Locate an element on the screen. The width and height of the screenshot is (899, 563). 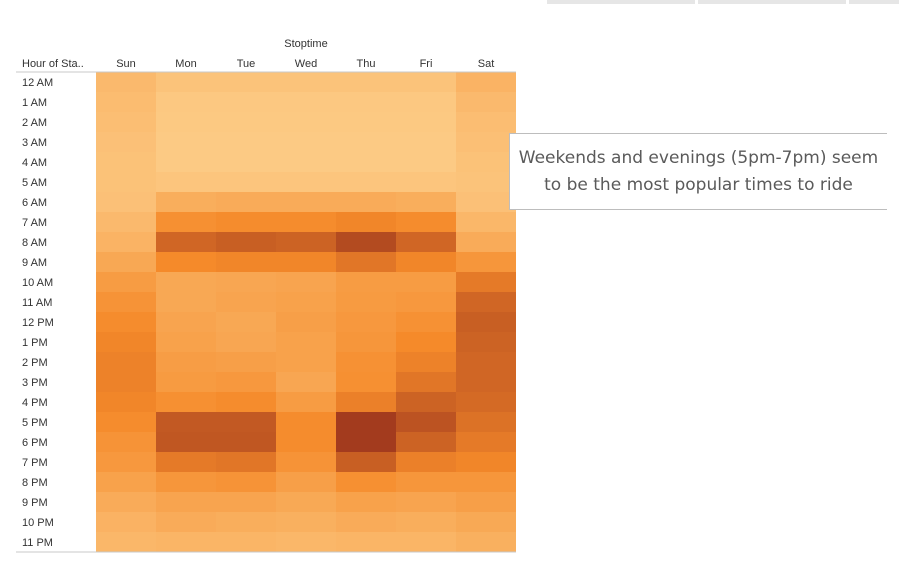
window-tab is located at coordinates (772, 2).